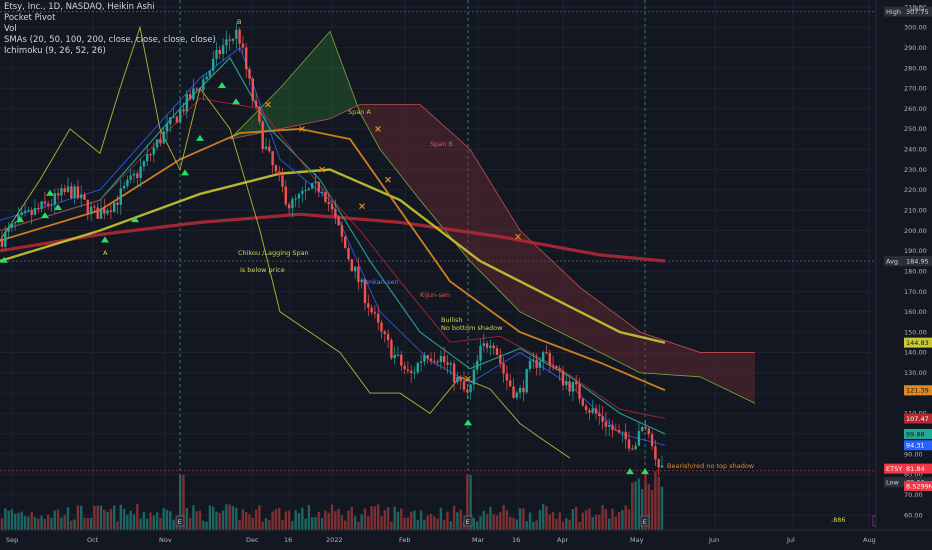 The width and height of the screenshot is (932, 550). What do you see at coordinates (10, 29) in the screenshot?
I see `legend-volume: Vol` at bounding box center [10, 29].